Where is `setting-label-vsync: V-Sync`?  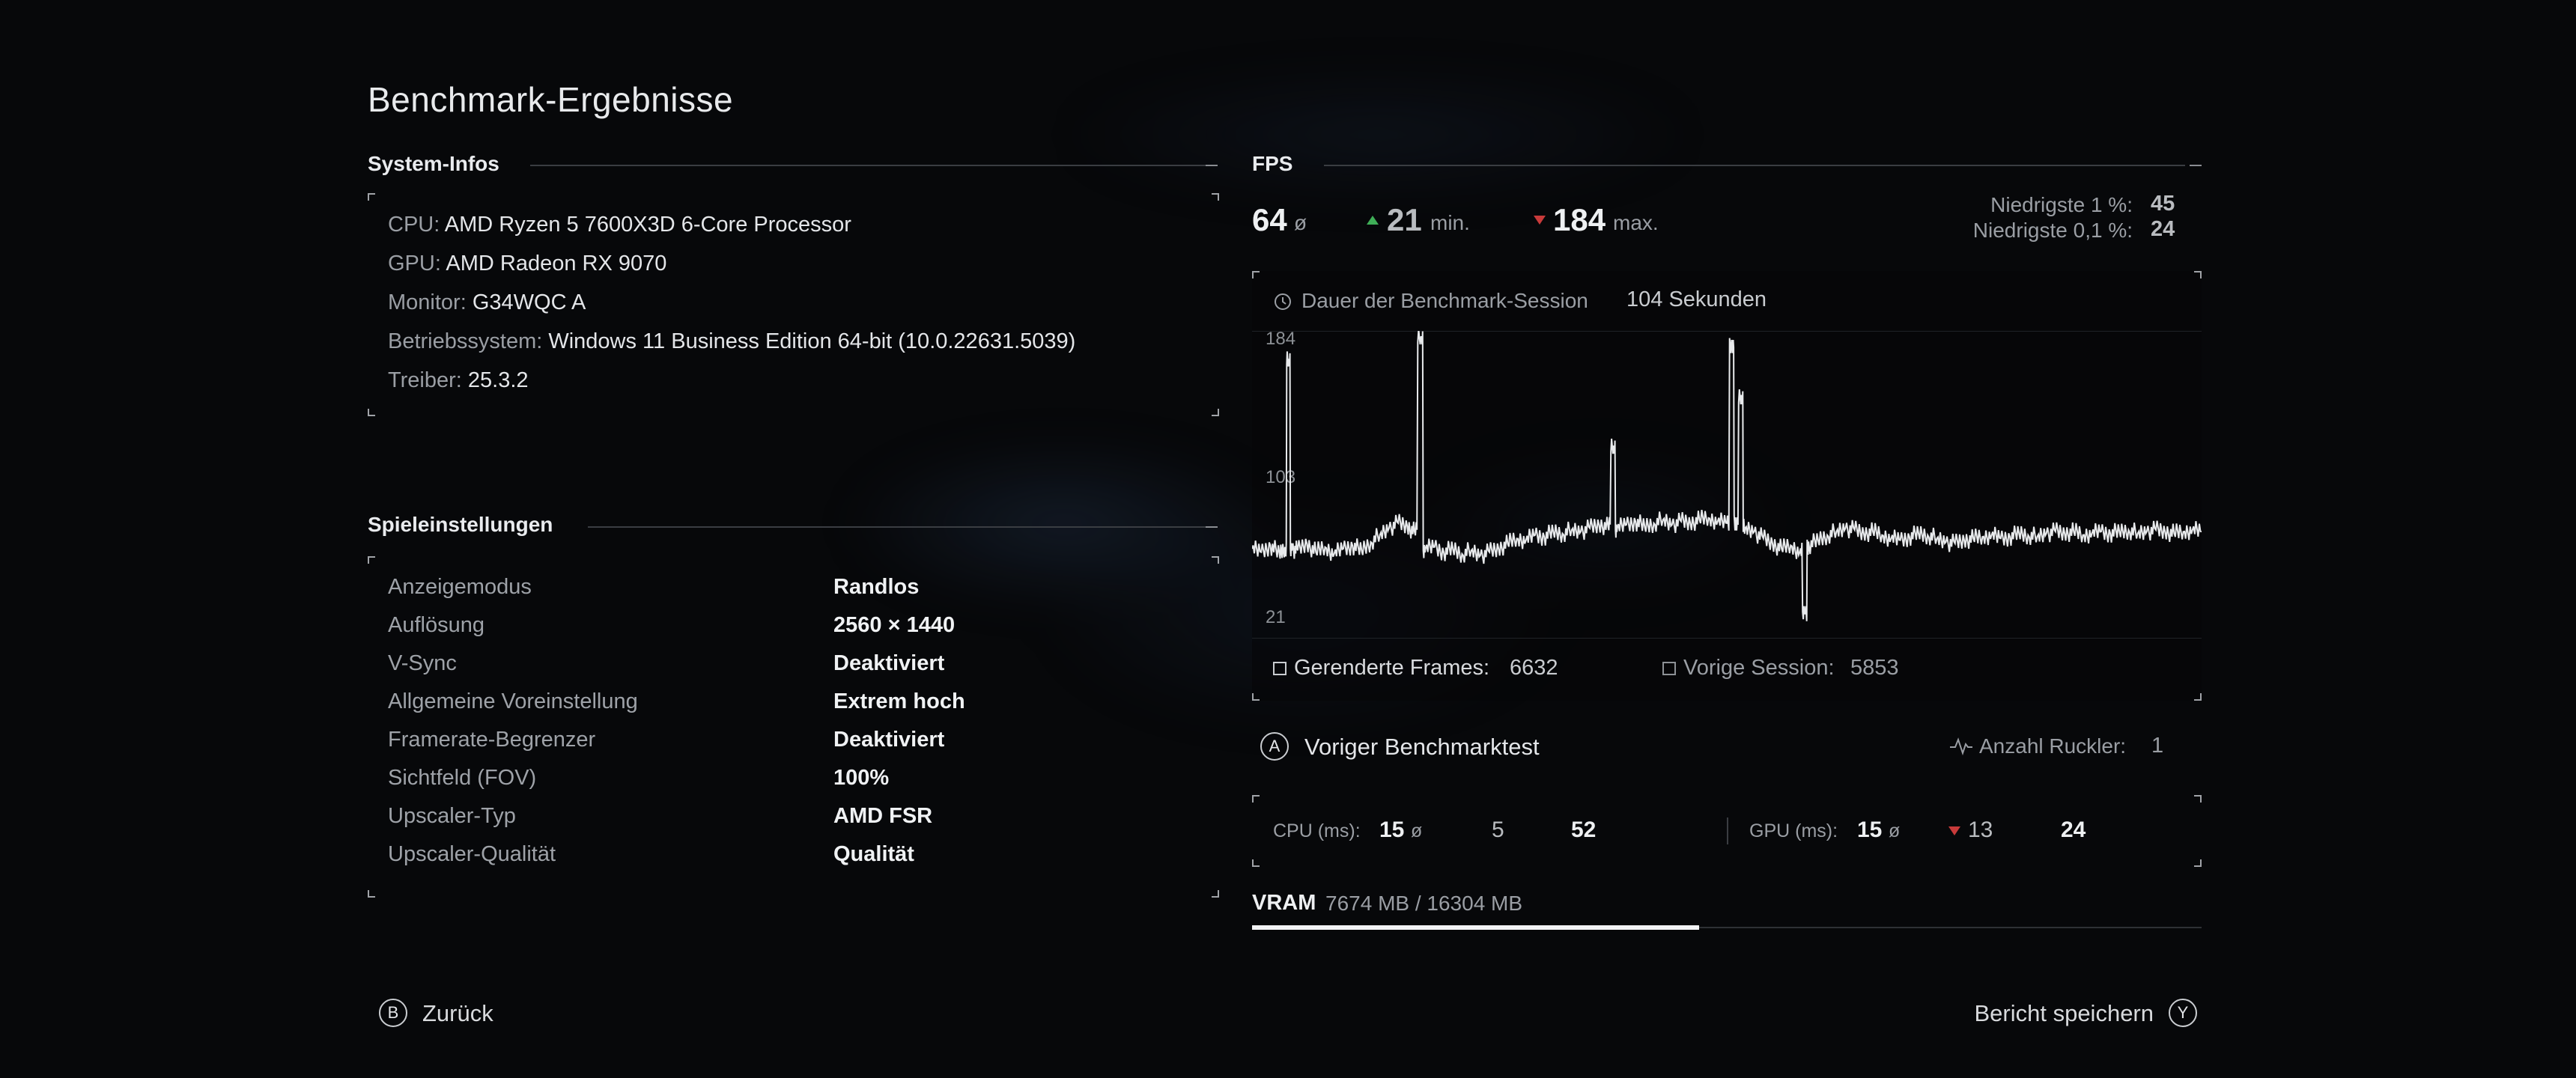 setting-label-vsync: V-Sync is located at coordinates (422, 663).